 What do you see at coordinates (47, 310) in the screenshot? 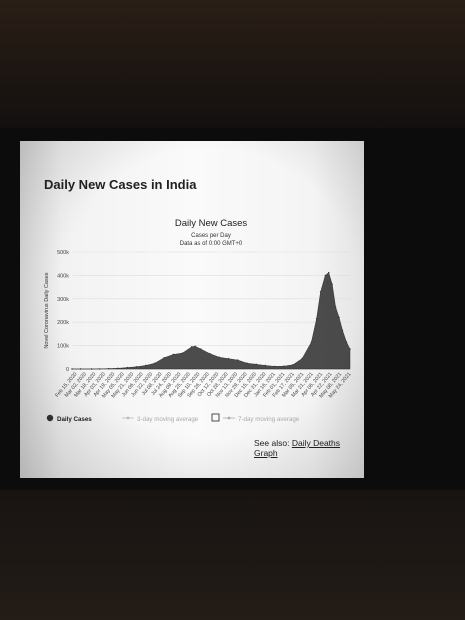
I see `y-axis-label: Novel Coronavirus Daily Cases` at bounding box center [47, 310].